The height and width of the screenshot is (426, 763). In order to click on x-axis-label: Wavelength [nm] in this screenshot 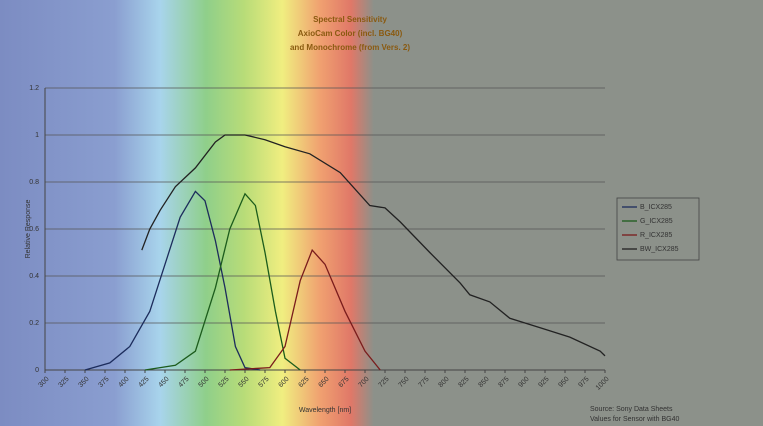, I will do `click(325, 410)`.